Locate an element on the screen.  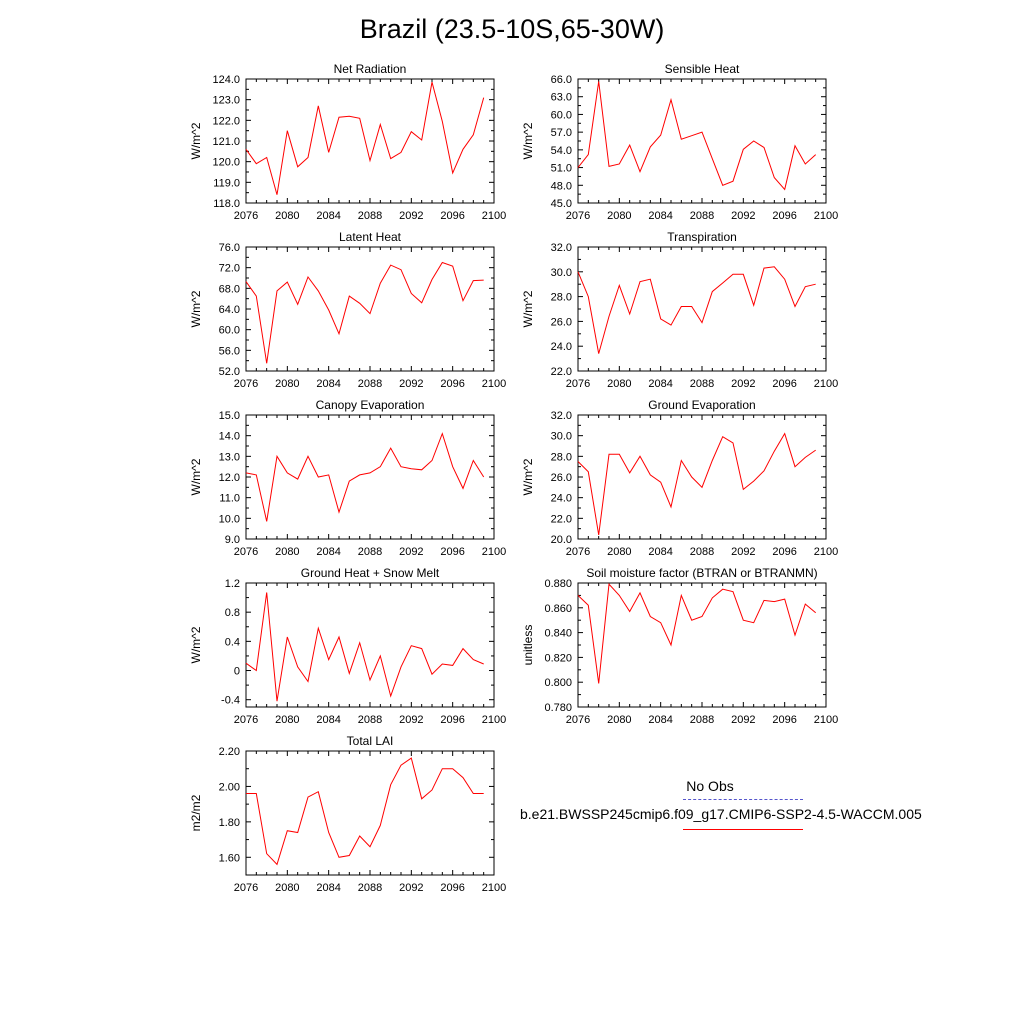
y-tick-label: 51.0 is located at coordinates (561, 169).